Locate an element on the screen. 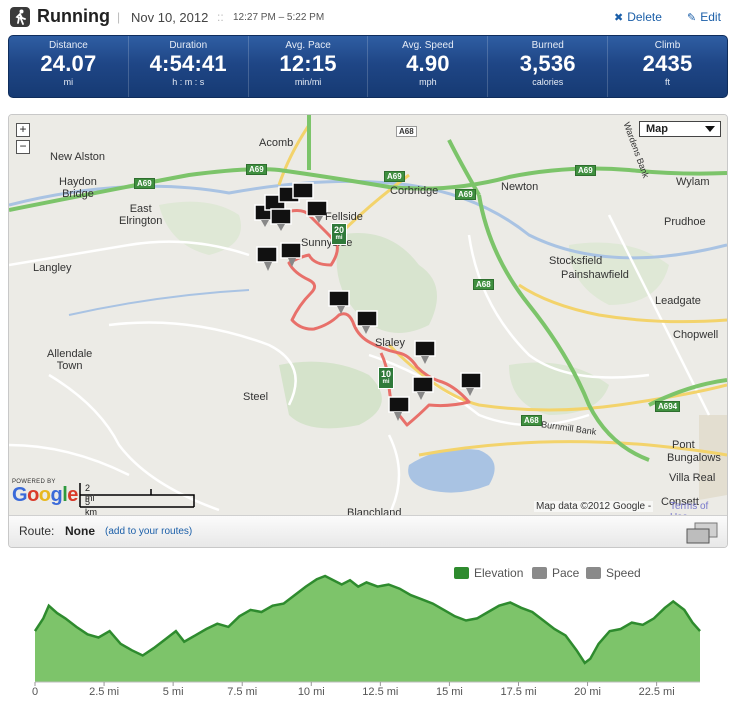 The image size is (736, 712). stat-avg-pace: Avg. Pace 12:15 min/mi is located at coordinates (309, 66).